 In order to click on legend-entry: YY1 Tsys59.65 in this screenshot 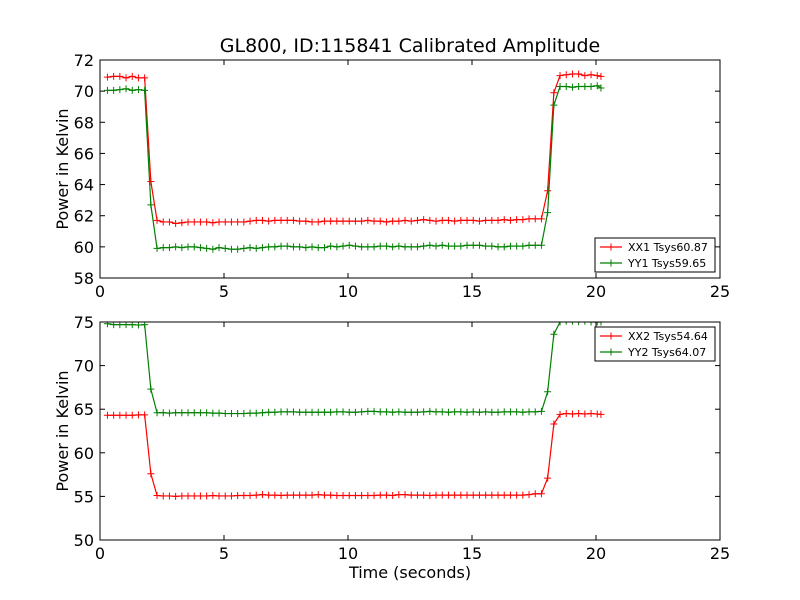, I will do `click(666, 263)`.